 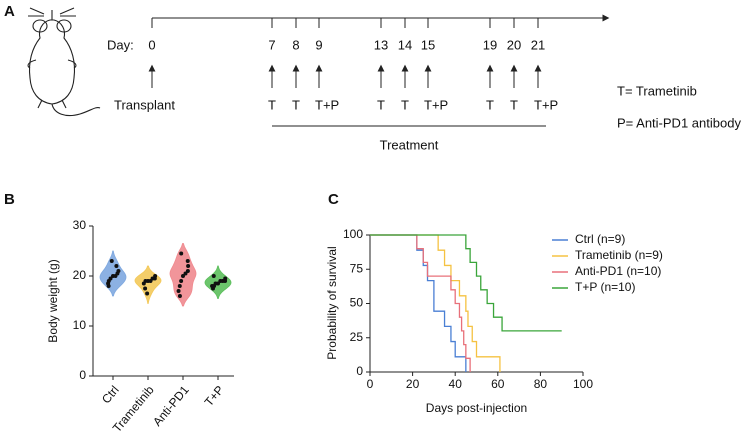 What do you see at coordinates (490, 44) in the screenshot?
I see `day-number: 19` at bounding box center [490, 44].